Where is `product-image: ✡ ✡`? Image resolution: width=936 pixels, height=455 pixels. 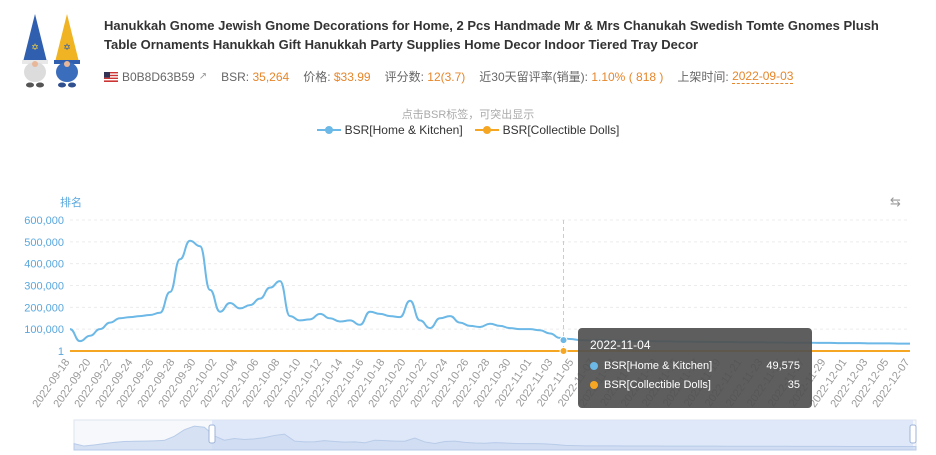 product-image: ✡ ✡ is located at coordinates (51, 50).